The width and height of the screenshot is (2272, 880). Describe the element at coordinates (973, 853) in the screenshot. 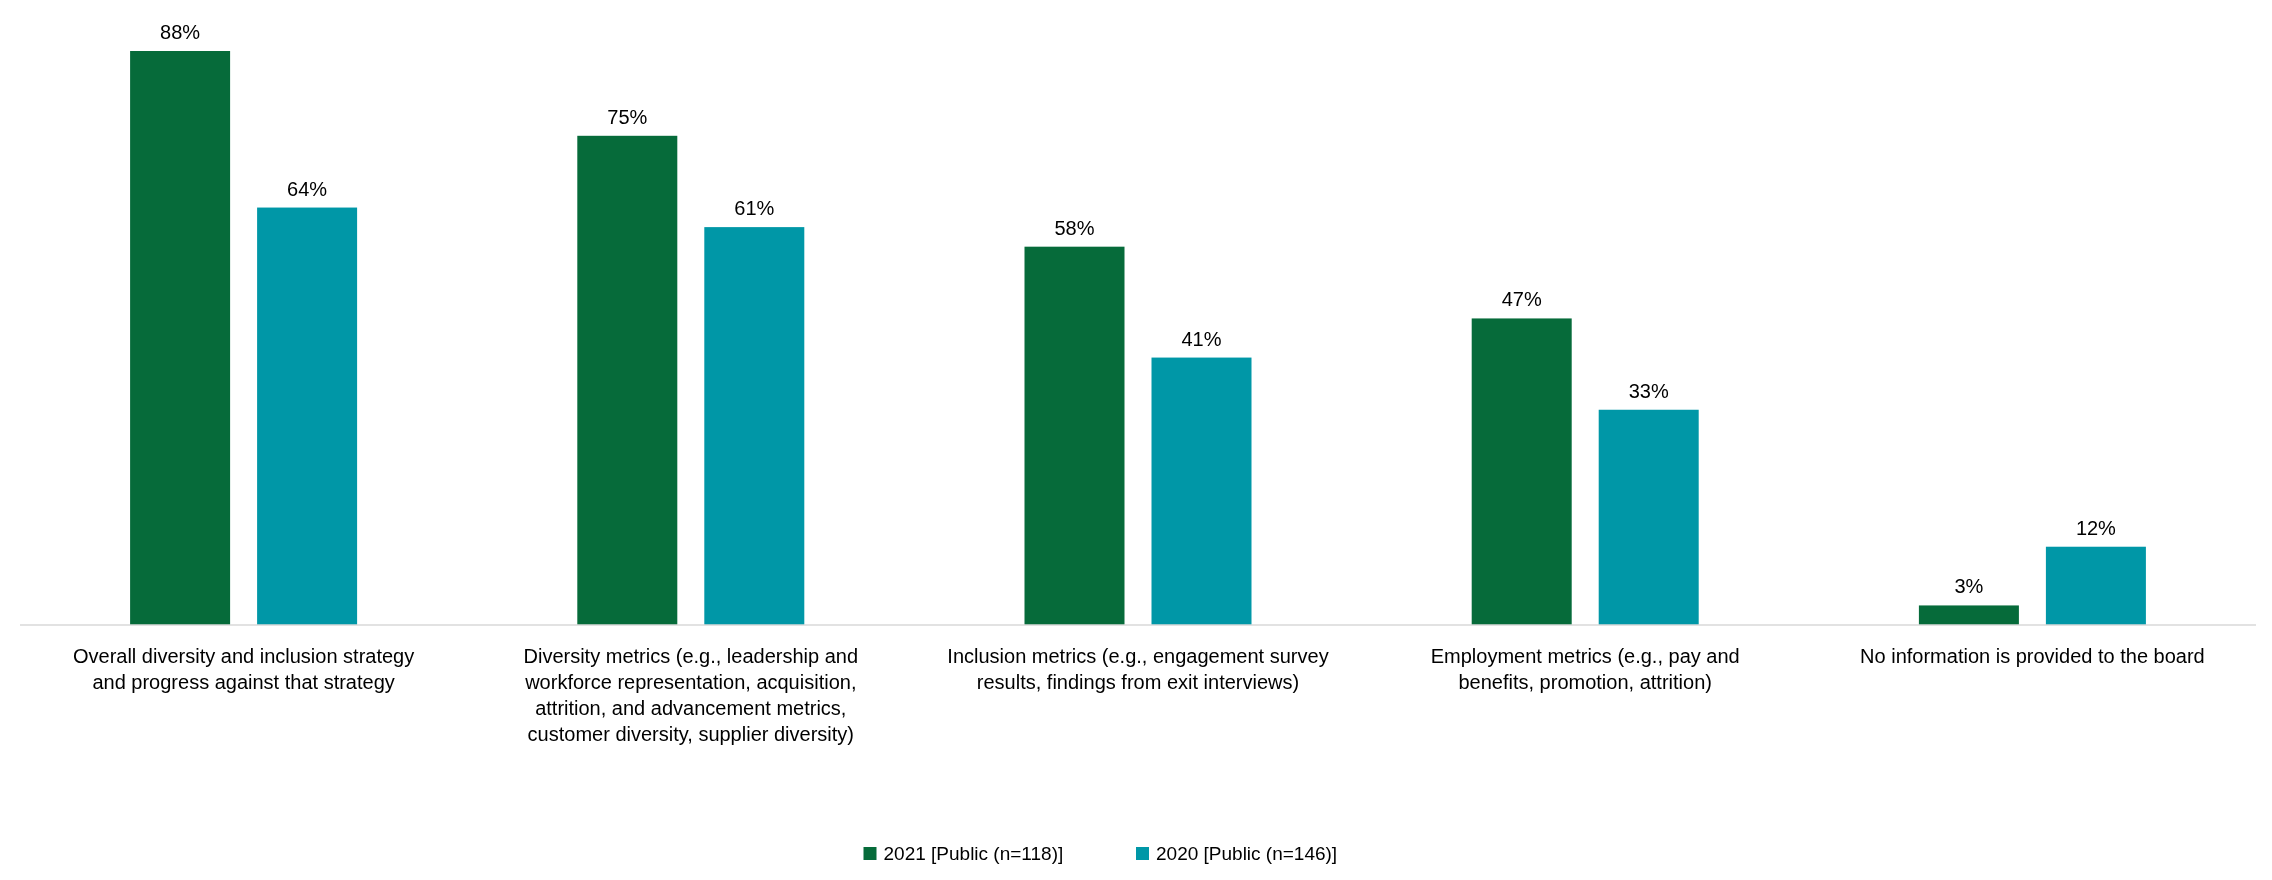

I see `legend-label: 2021 [Public (n=118)]` at that location.